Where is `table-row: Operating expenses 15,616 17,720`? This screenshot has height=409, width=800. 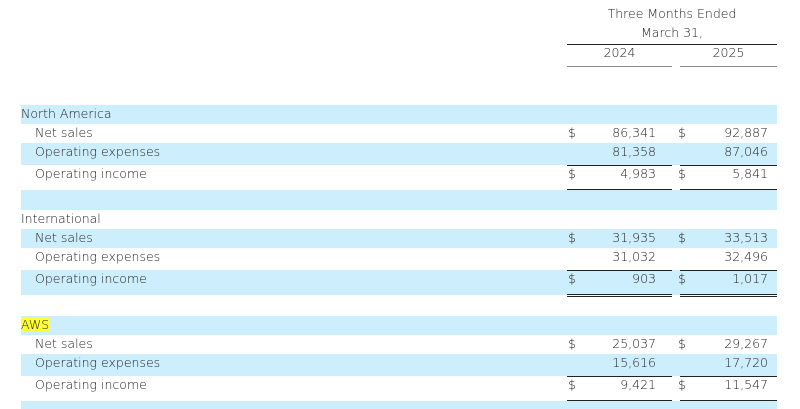
table-row: Operating expenses 15,616 17,720 is located at coordinates (399, 365).